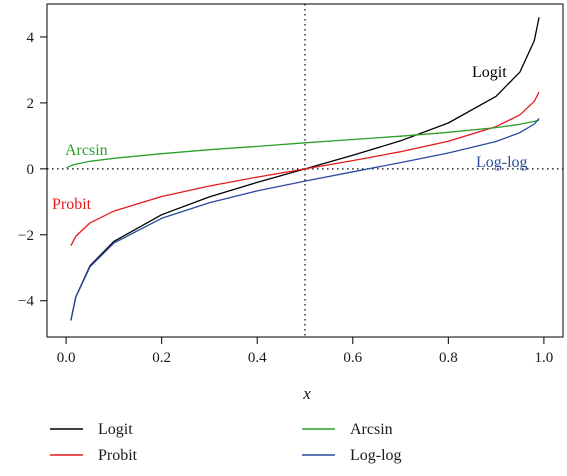 This screenshot has height=476, width=567. What do you see at coordinates (352, 358) in the screenshot?
I see `x-tick-label: 0.6` at bounding box center [352, 358].